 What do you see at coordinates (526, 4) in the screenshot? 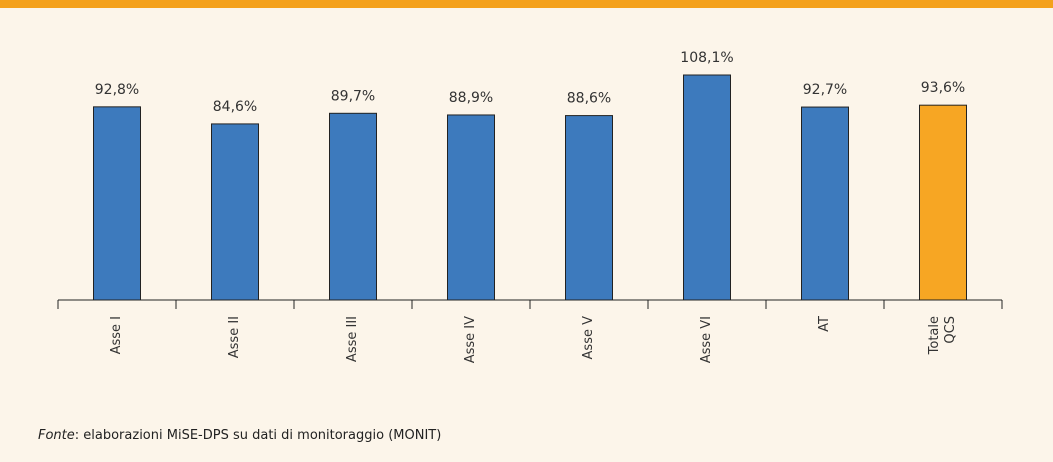
I see `top-bar` at bounding box center [526, 4].